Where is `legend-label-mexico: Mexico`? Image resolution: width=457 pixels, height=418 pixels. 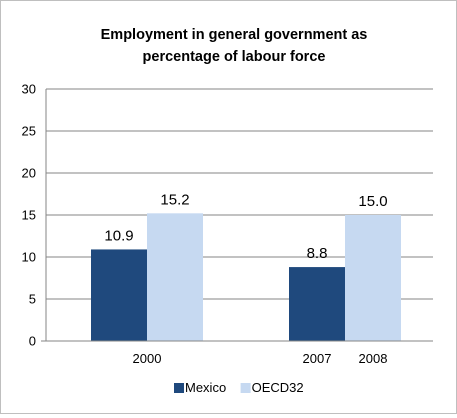 legend-label-mexico: Mexico is located at coordinates (205, 387).